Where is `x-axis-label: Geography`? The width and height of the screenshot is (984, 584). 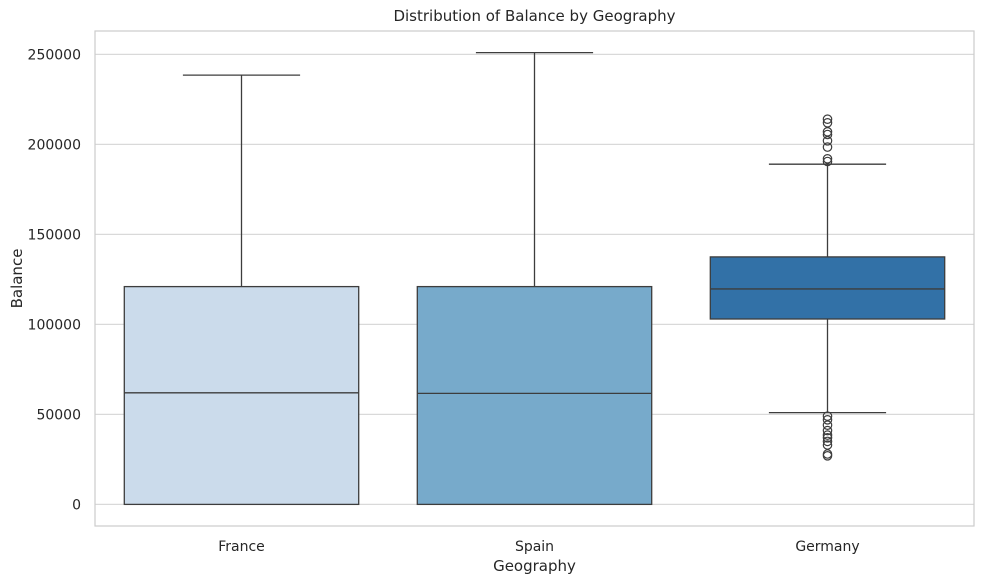
x-axis-label: Geography is located at coordinates (534, 566).